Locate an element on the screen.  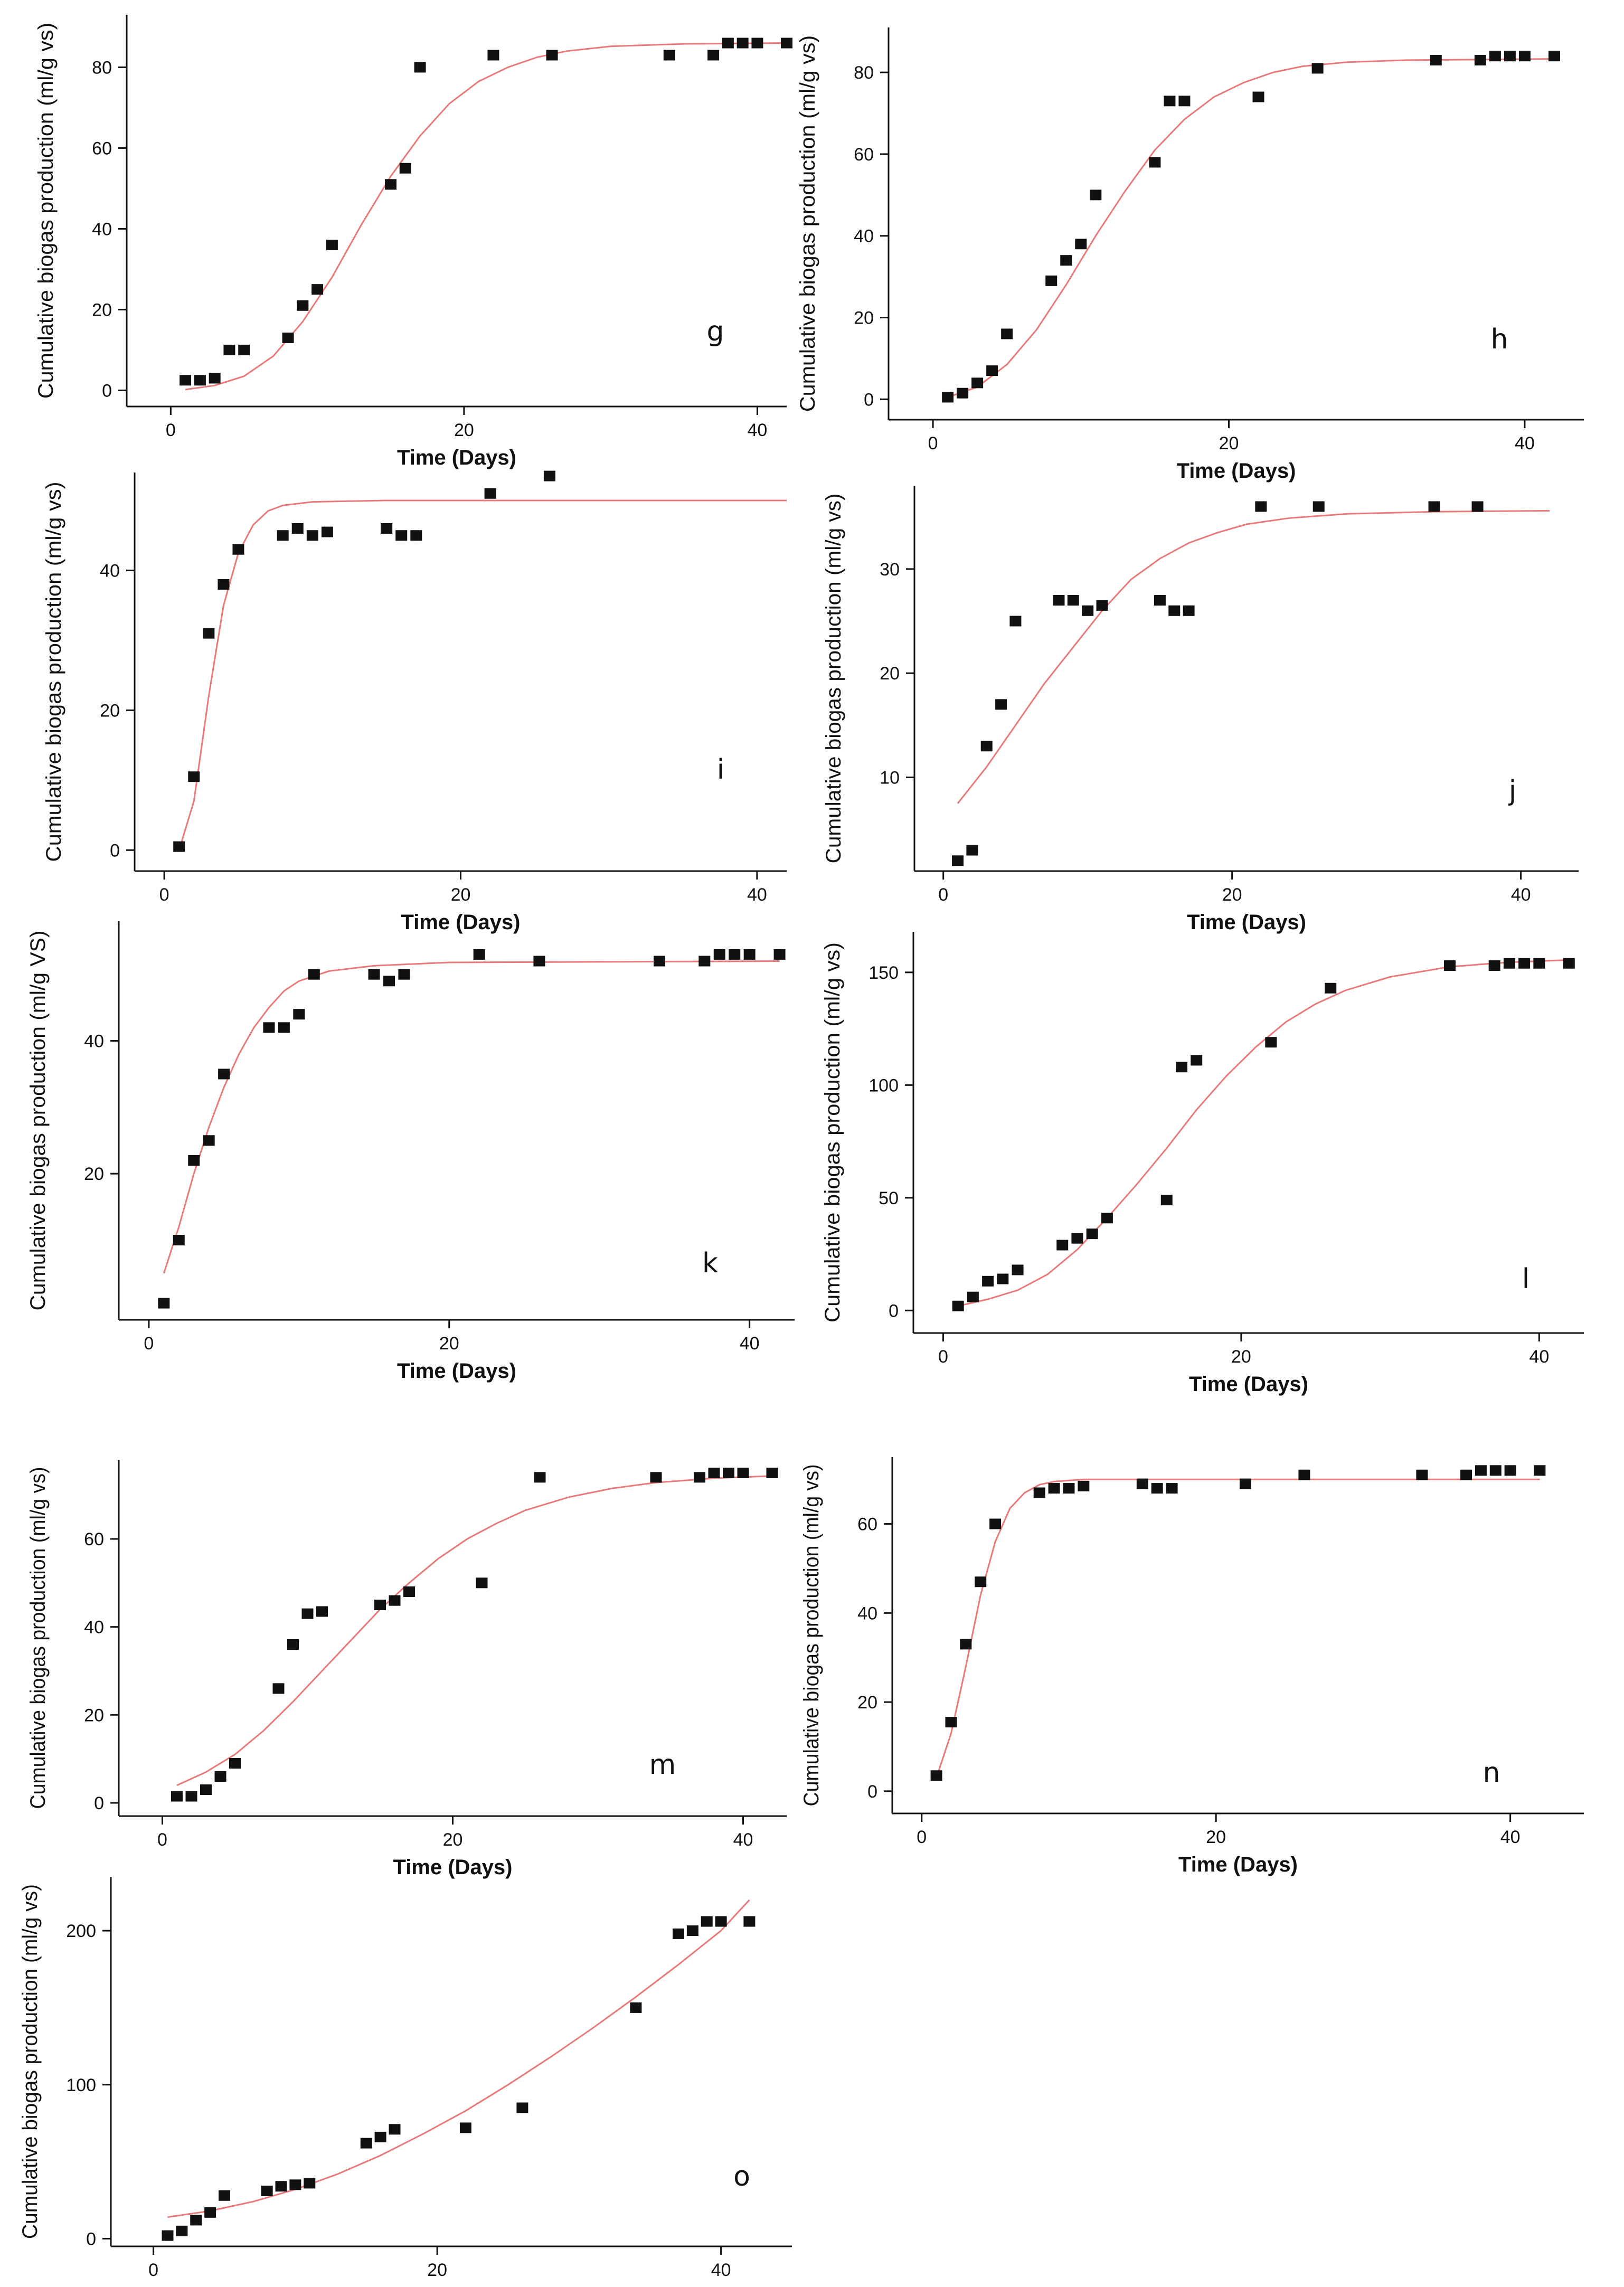
y-tick-label: 200 is located at coordinates (81, 1931).